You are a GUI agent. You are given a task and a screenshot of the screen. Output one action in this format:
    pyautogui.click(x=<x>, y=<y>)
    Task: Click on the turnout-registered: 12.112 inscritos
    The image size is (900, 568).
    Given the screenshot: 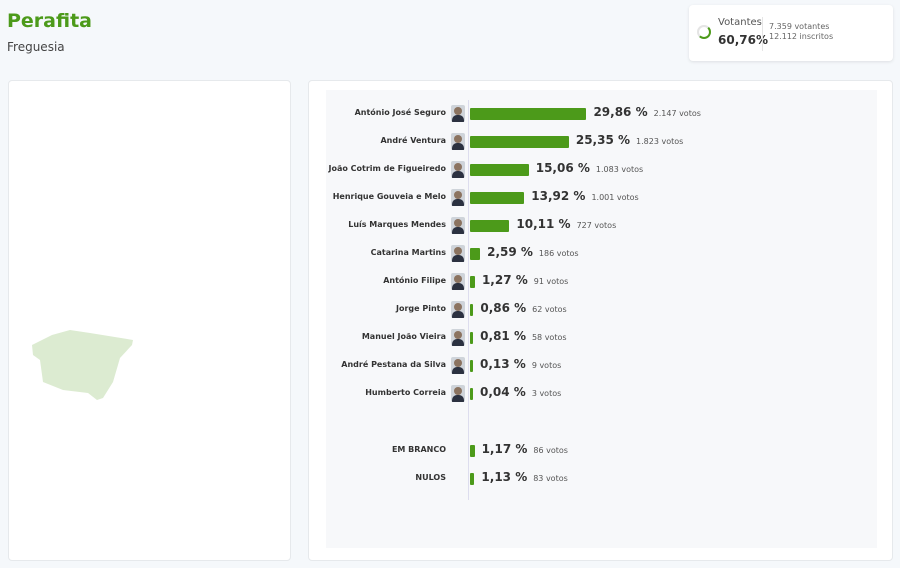 What is the action you would take?
    pyautogui.click(x=801, y=36)
    